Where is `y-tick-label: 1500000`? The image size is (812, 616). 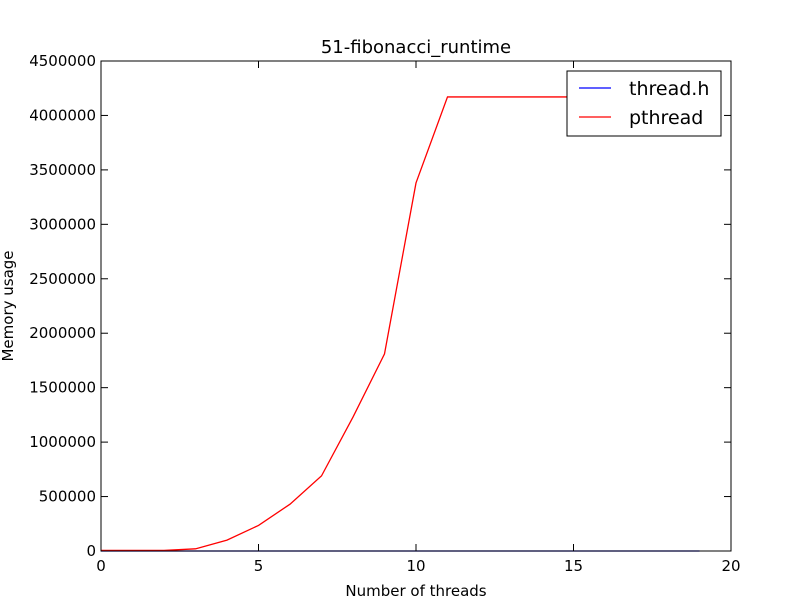
y-tick-label: 1500000 is located at coordinates (62, 388).